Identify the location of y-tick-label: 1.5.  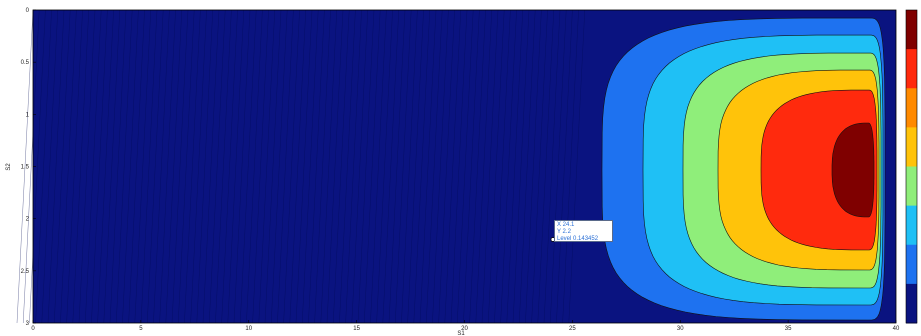
(25, 168).